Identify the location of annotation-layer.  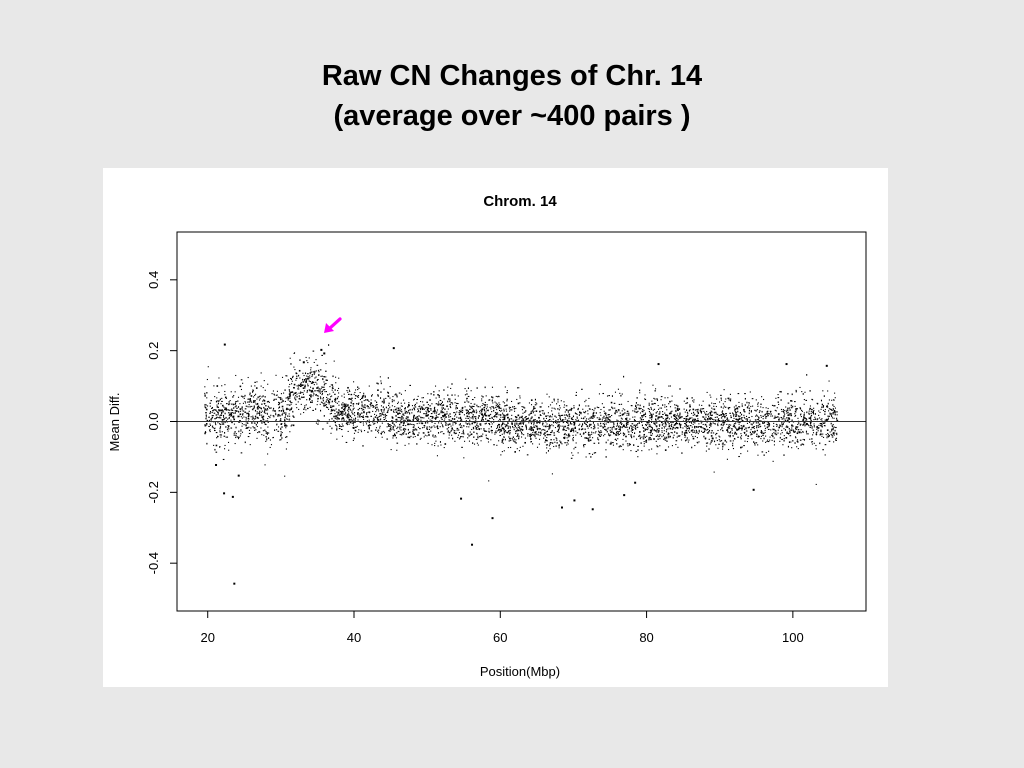
(333, 325).